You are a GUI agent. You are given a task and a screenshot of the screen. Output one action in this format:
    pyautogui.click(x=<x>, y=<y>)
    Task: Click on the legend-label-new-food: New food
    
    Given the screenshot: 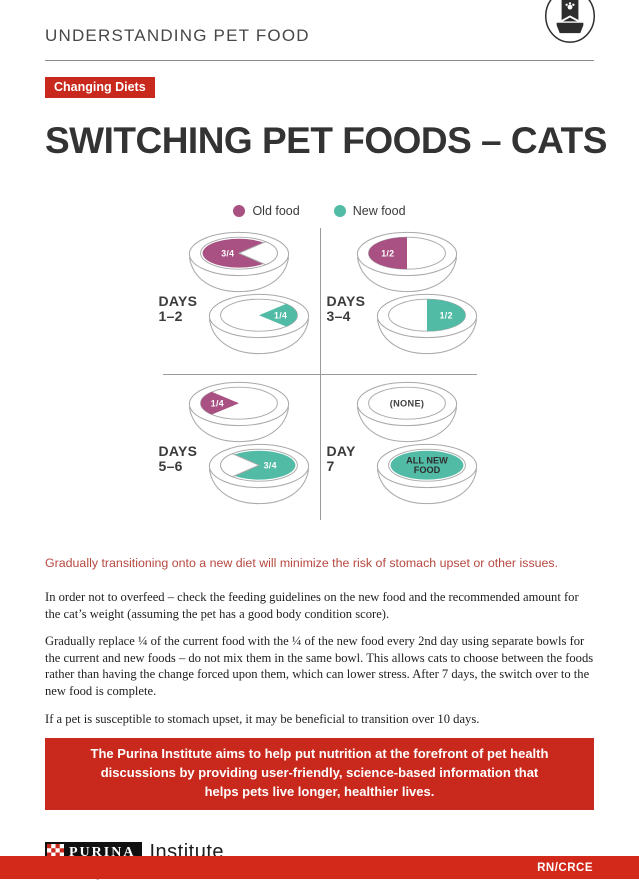 What is the action you would take?
    pyautogui.click(x=379, y=211)
    